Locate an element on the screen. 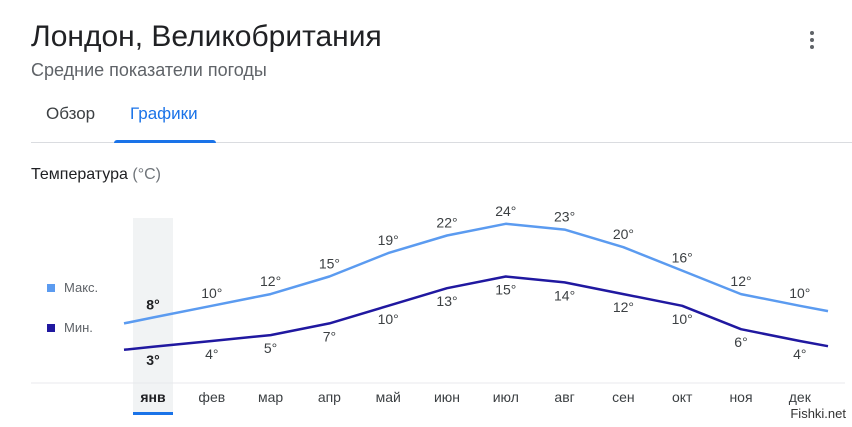 This screenshot has height=427, width=852. legend-max: Макс. is located at coordinates (72, 287).